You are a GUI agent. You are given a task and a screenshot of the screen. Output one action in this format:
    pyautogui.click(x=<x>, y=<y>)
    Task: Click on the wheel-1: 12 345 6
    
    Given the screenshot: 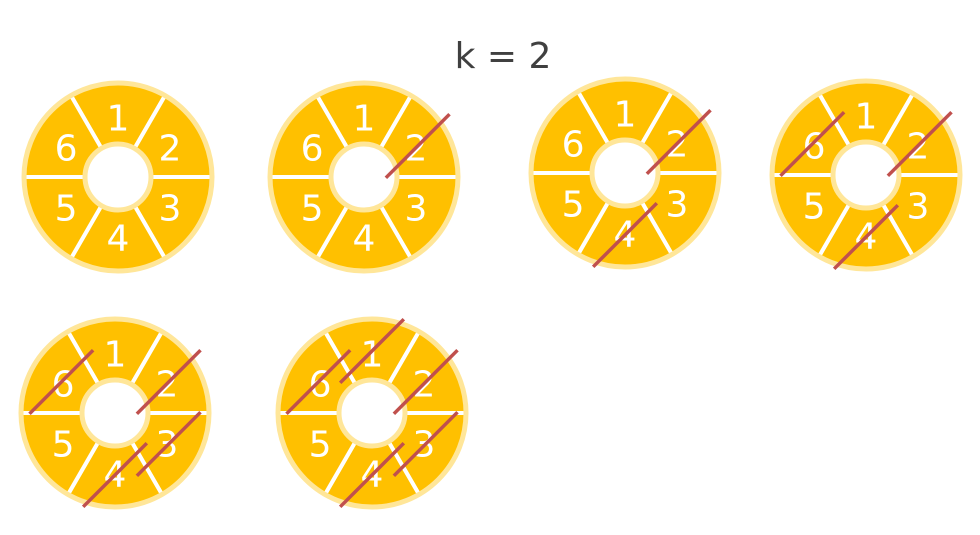 What is the action you would take?
    pyautogui.click(x=118, y=177)
    